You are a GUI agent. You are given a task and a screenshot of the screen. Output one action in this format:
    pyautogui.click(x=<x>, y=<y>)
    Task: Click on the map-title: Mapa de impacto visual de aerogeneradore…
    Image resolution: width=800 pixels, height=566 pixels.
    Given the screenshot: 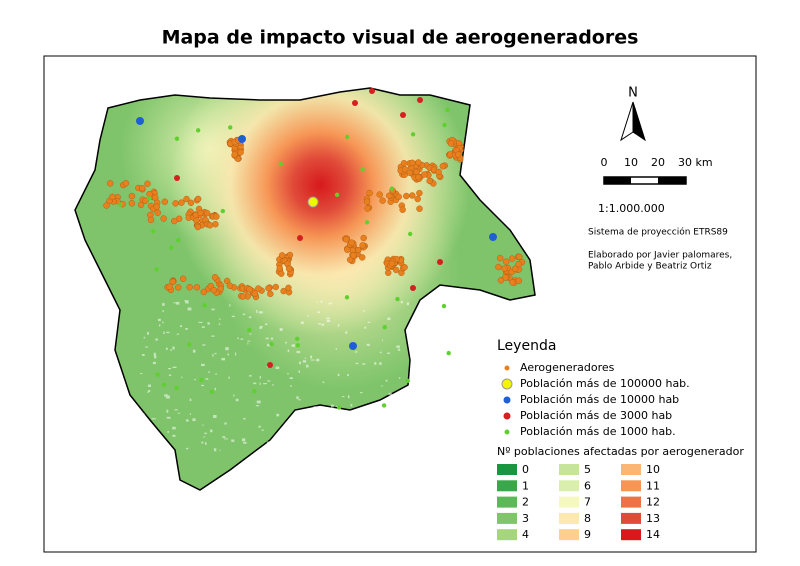 What is the action you would take?
    pyautogui.click(x=400, y=38)
    